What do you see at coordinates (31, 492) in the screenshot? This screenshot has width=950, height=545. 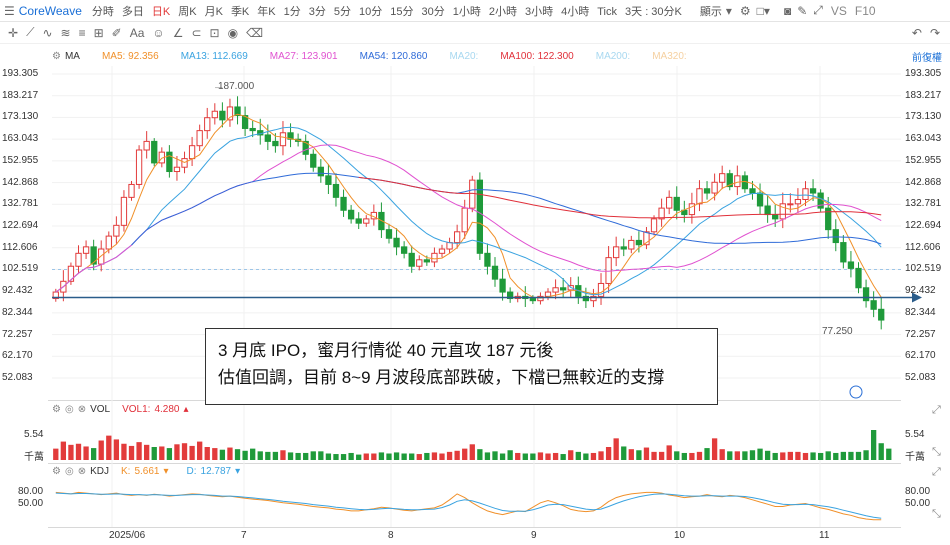 I see `kdj-tick-left: 80.00` at bounding box center [31, 492].